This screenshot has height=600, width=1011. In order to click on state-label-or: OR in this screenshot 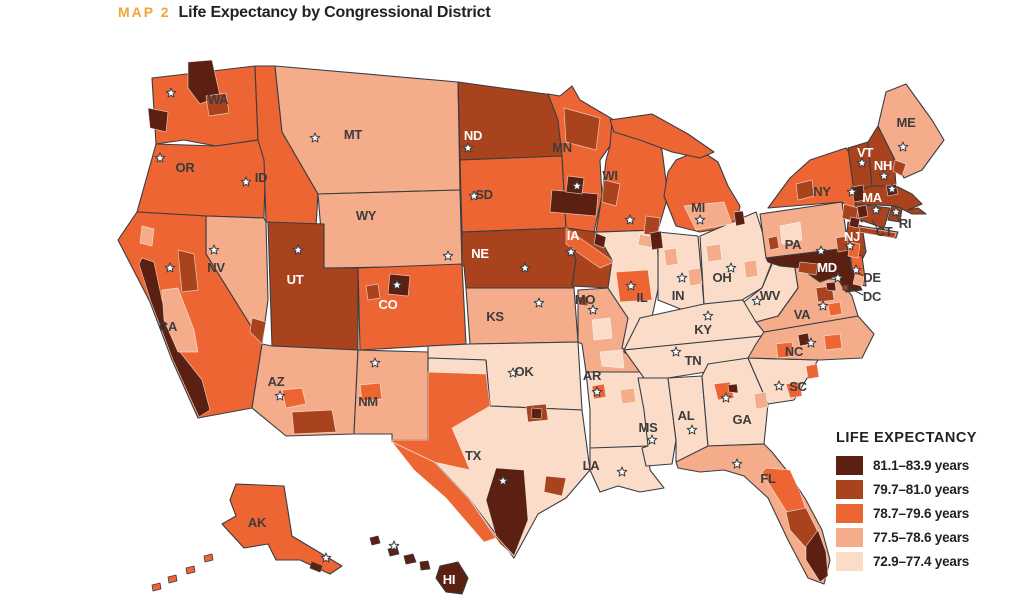, I will do `click(186, 167)`.